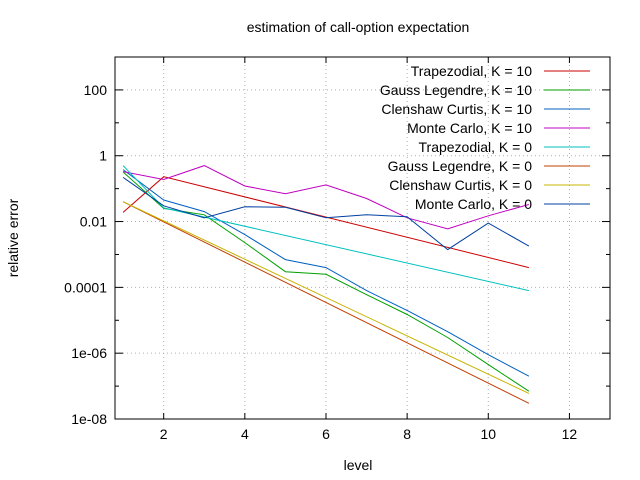  What do you see at coordinates (473, 204) in the screenshot?
I see `legend-label-8: Monte Carlo, K = 0` at bounding box center [473, 204].